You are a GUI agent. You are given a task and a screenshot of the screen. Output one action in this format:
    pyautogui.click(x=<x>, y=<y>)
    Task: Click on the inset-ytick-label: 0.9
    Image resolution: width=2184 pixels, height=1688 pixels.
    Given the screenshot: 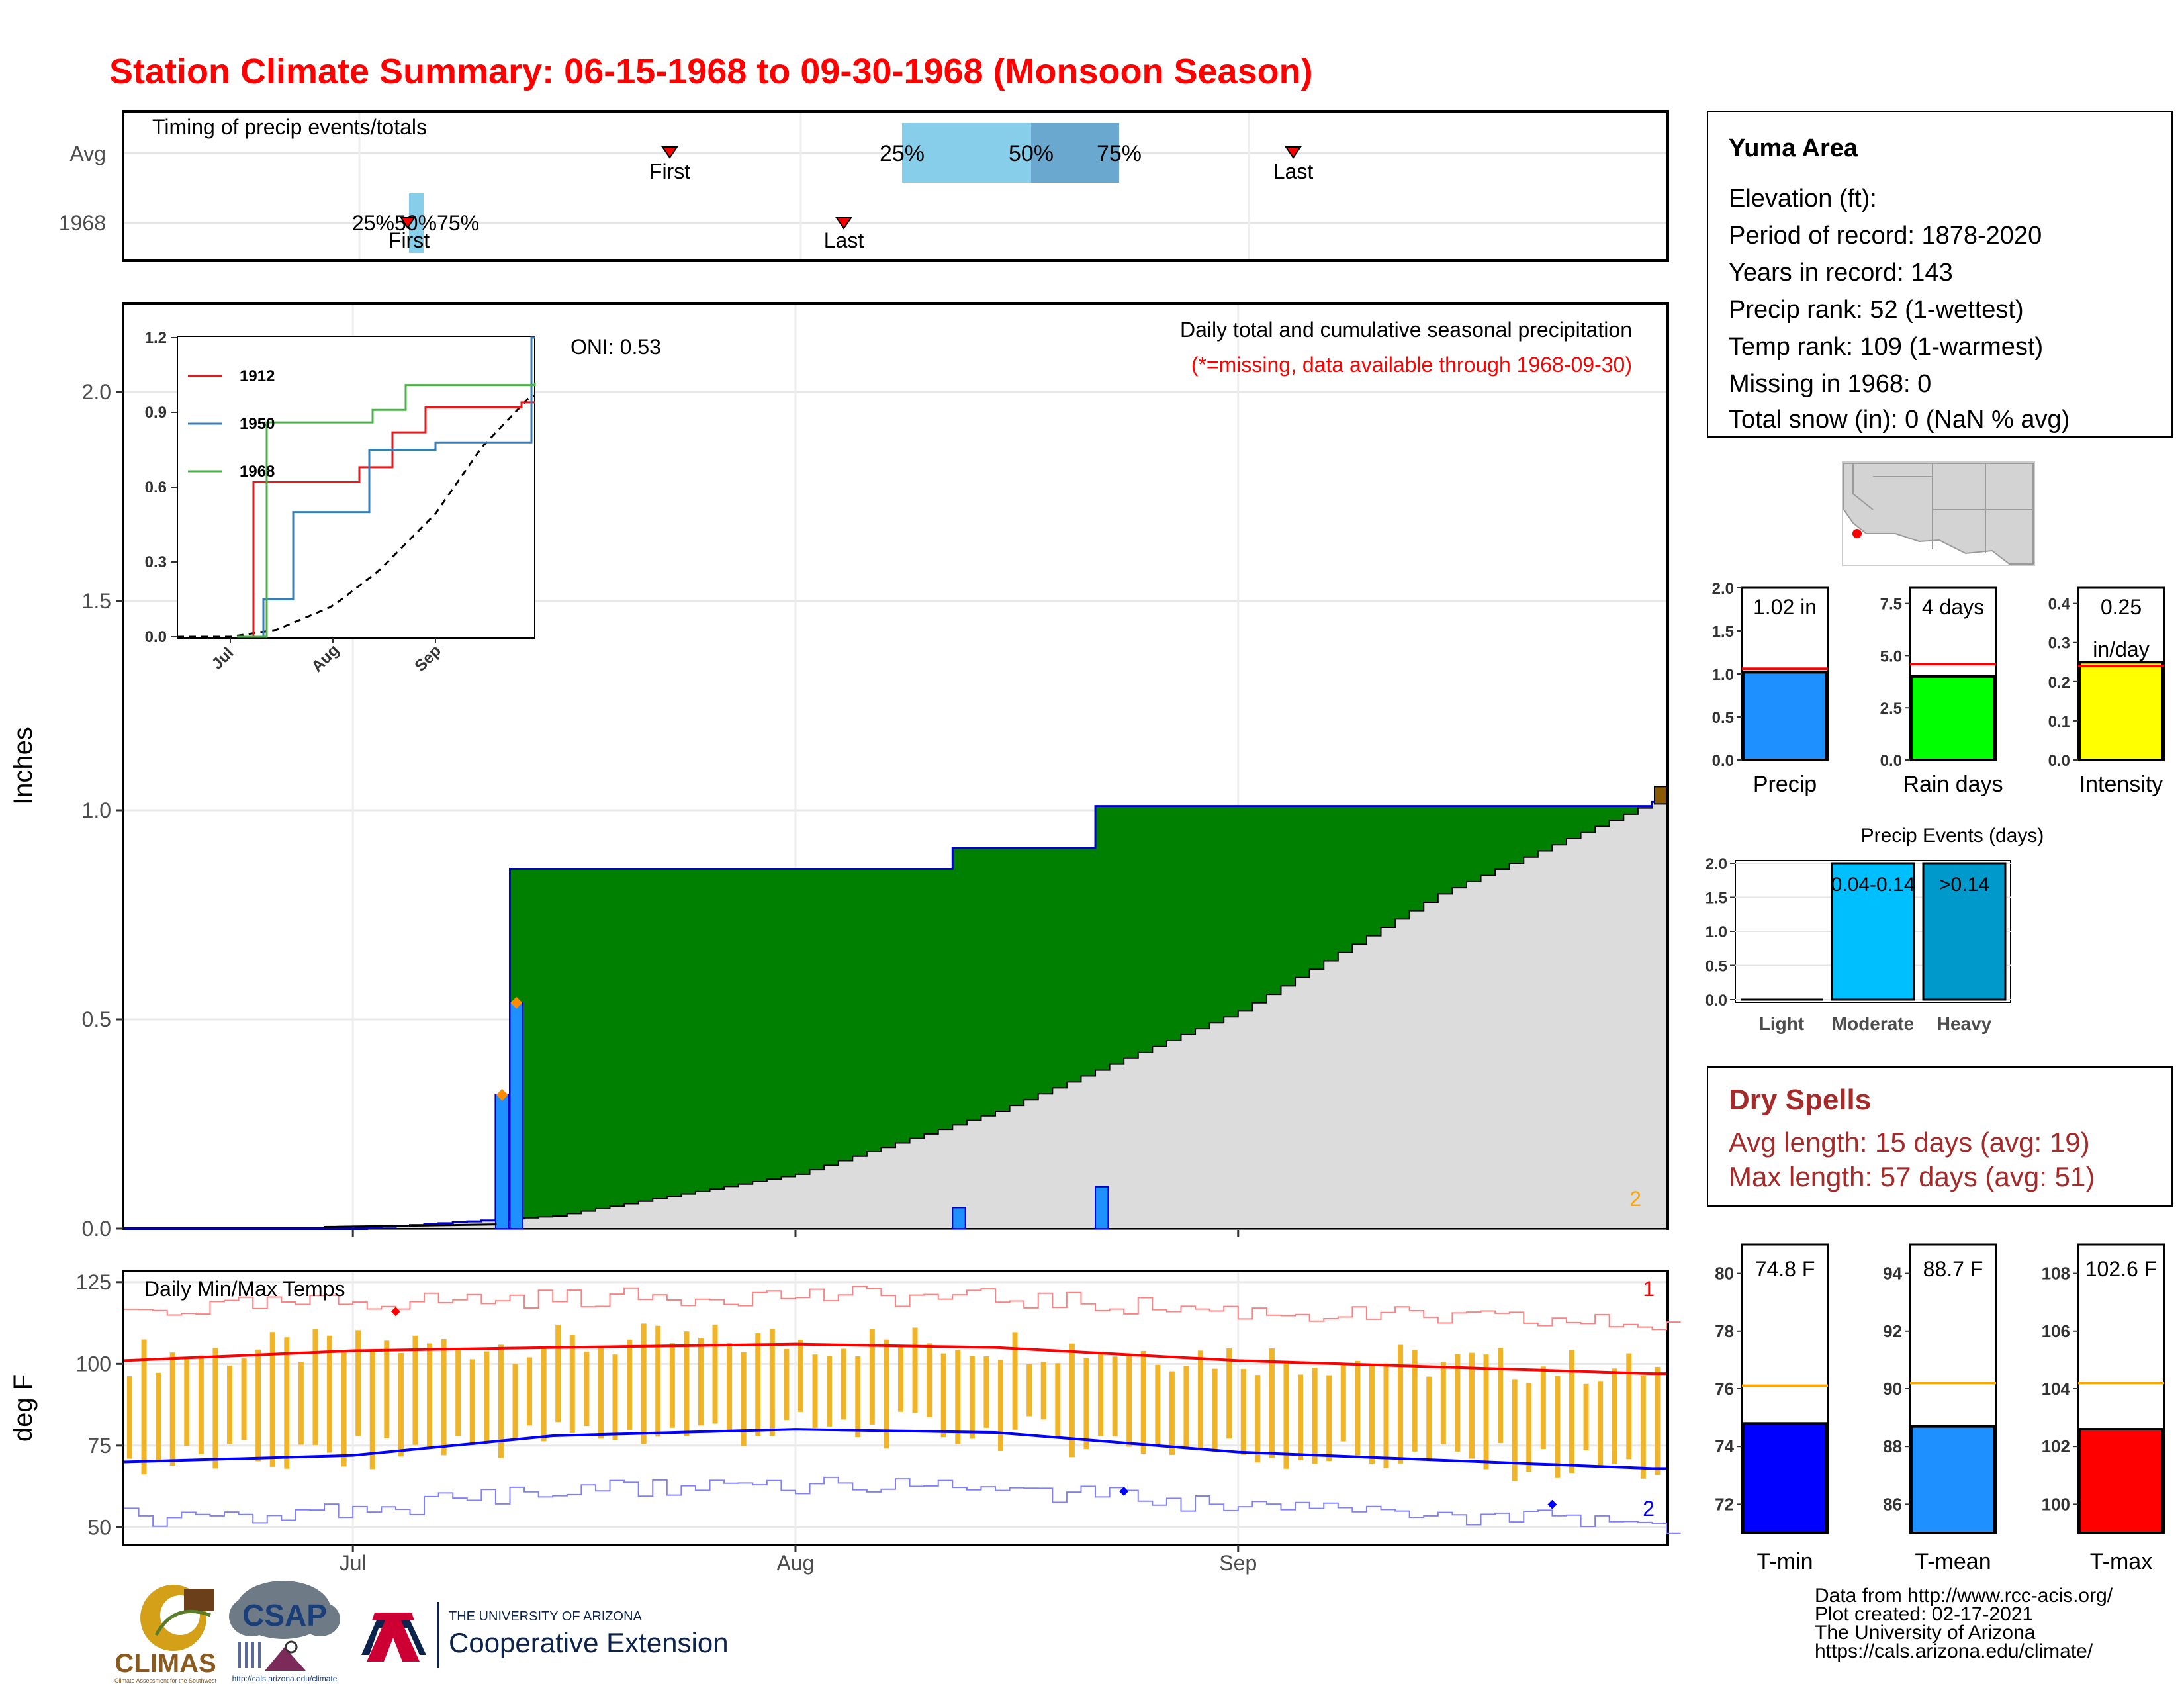 What is the action you would take?
    pyautogui.click(x=156, y=413)
    